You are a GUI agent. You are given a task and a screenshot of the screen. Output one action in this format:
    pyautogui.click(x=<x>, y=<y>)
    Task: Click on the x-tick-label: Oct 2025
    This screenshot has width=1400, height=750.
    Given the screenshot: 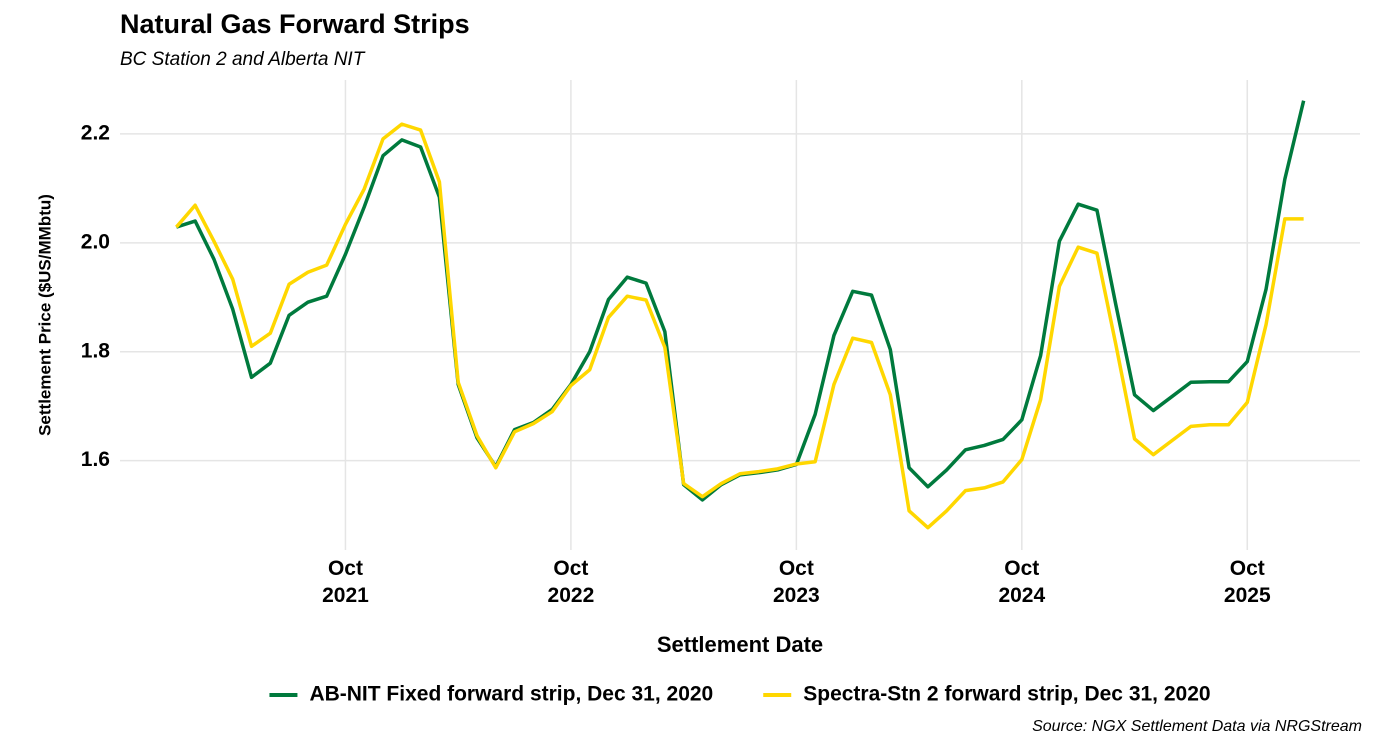 What is the action you would take?
    pyautogui.click(x=1247, y=582)
    